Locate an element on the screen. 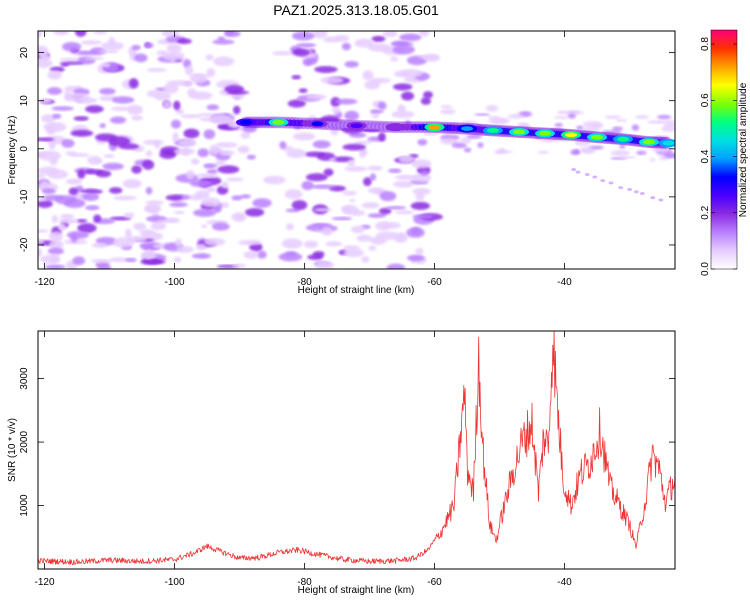 The image size is (750, 600). snr-y-tick-label: 1000 is located at coordinates (24, 505).